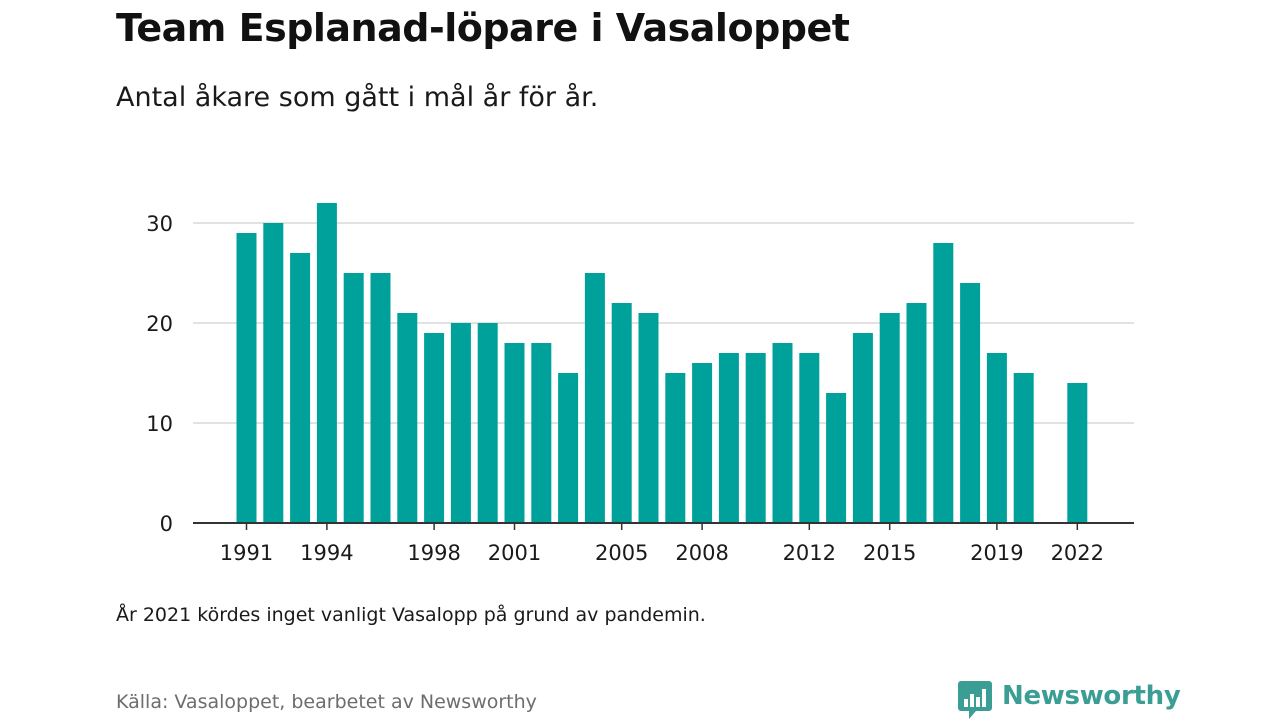 This screenshot has height=720, width=1280. What do you see at coordinates (514, 553) in the screenshot?
I see `x-tick-label: 2001` at bounding box center [514, 553].